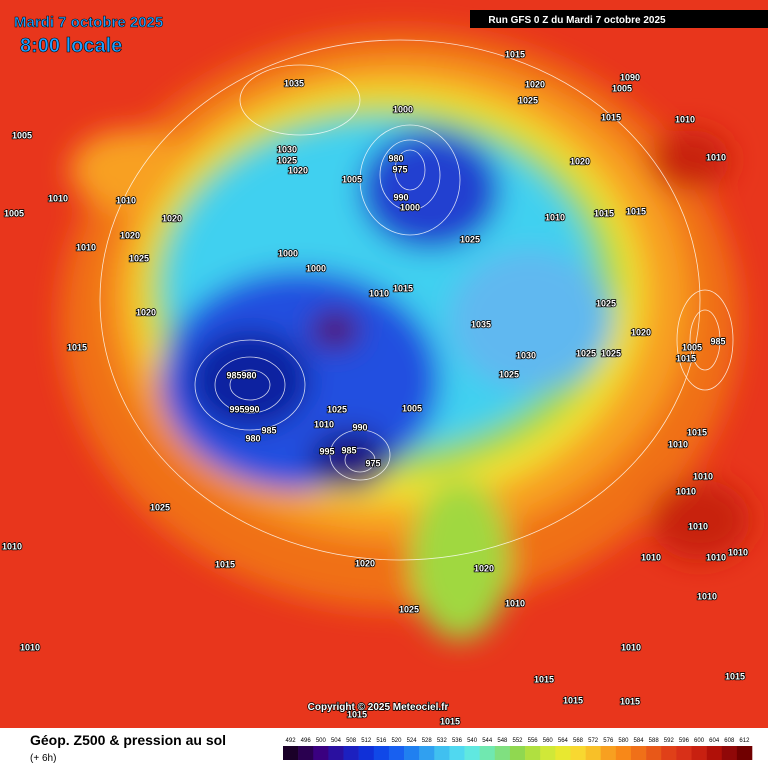 This screenshot has width=768, height=773. What do you see at coordinates (669, 741) in the screenshot?
I see `colorbar-label: 592` at bounding box center [669, 741].